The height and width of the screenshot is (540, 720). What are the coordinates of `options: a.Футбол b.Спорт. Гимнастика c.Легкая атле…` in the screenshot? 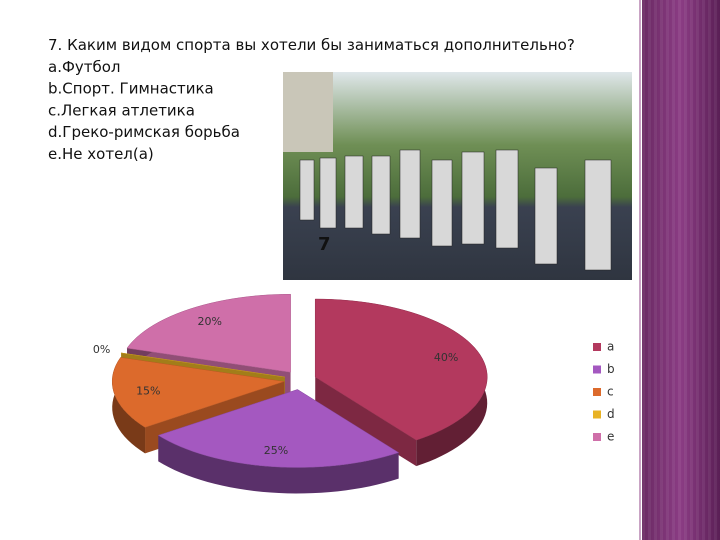 It's located at (144, 110).